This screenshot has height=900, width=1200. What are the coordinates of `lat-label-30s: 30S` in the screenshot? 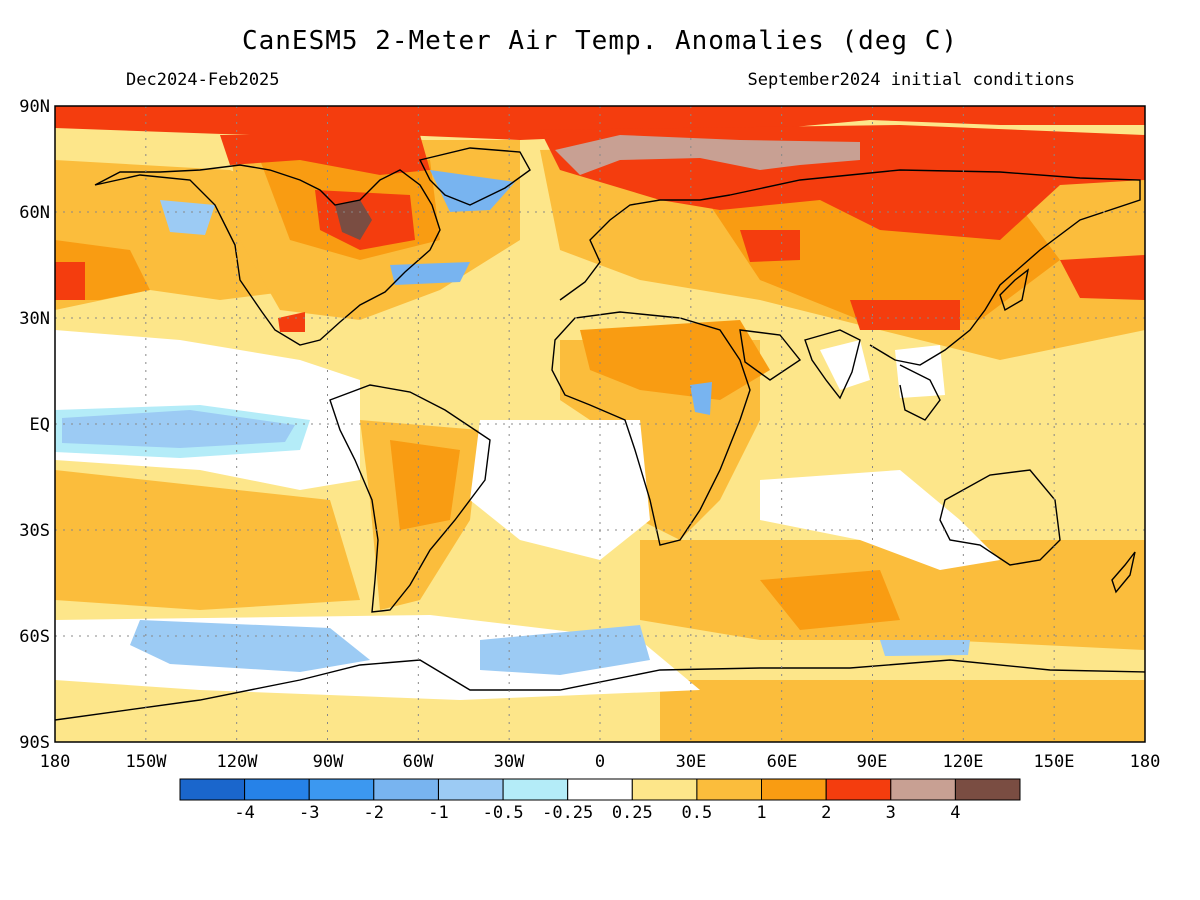 It's located at (34, 531).